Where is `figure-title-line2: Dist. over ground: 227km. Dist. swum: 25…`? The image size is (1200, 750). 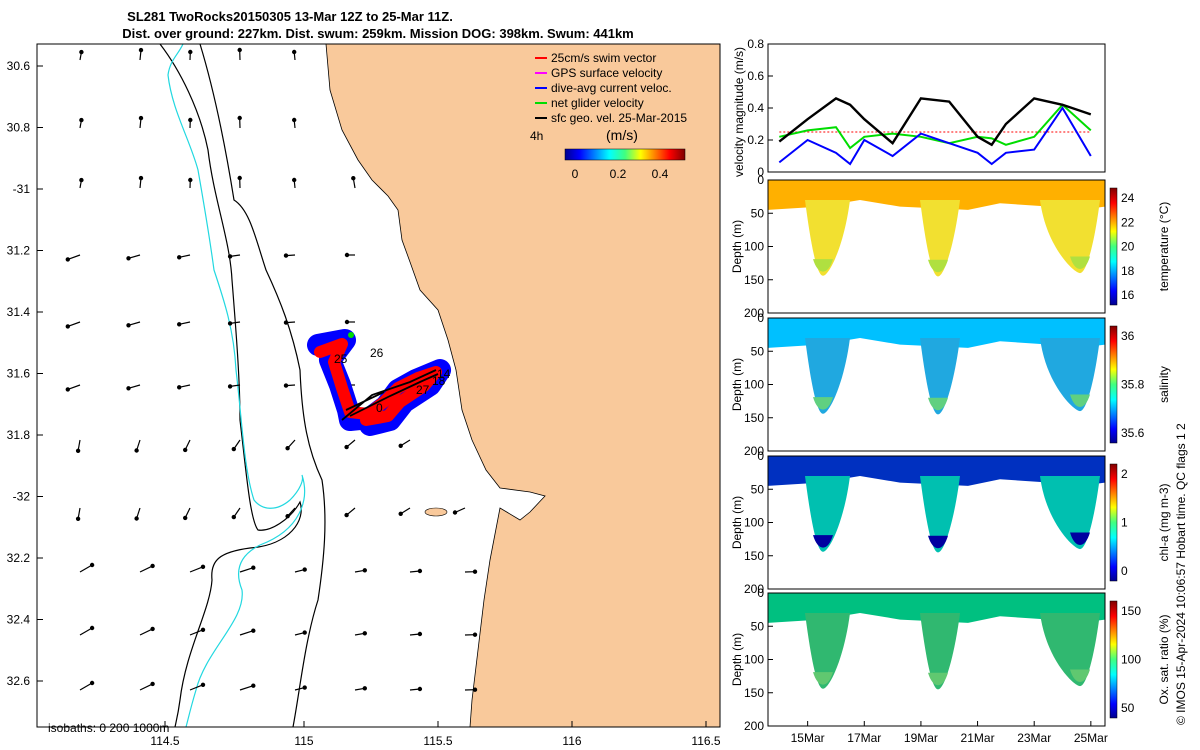
figure-title-line2: Dist. over ground: 227km. Dist. swum: 25… is located at coordinates (378, 33).